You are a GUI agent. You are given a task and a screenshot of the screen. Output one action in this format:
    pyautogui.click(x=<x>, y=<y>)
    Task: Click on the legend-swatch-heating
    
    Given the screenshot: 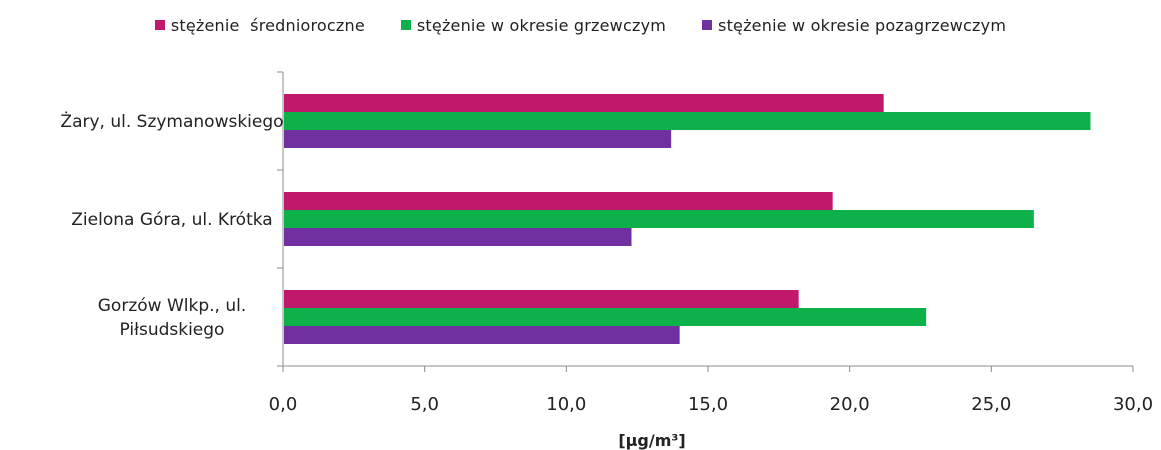 What is the action you would take?
    pyautogui.click(x=405, y=25)
    